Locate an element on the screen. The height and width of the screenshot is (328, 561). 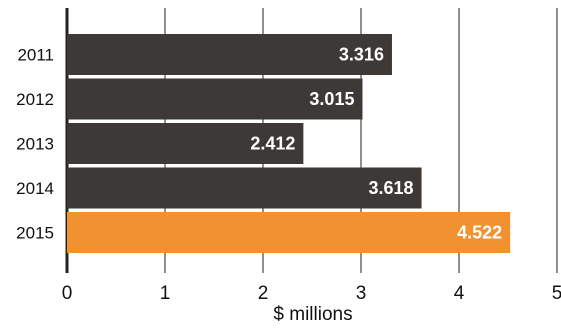
data-label-2013: 2.412 is located at coordinates (272, 144).